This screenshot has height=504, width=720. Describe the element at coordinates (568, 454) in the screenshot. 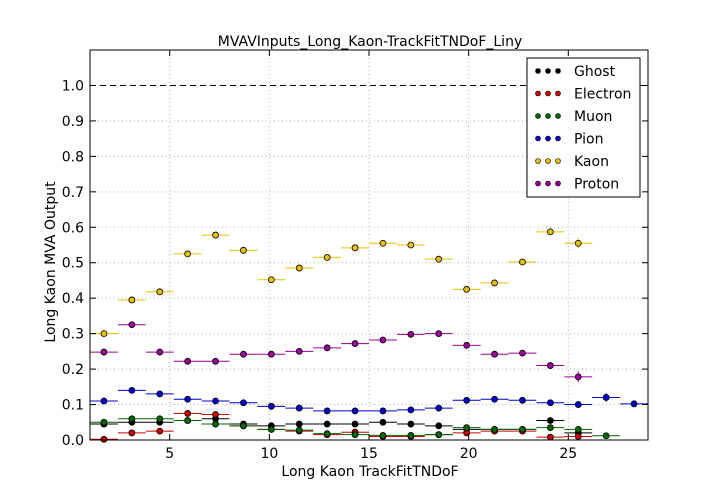

I see `x-tick-label: 25` at that location.